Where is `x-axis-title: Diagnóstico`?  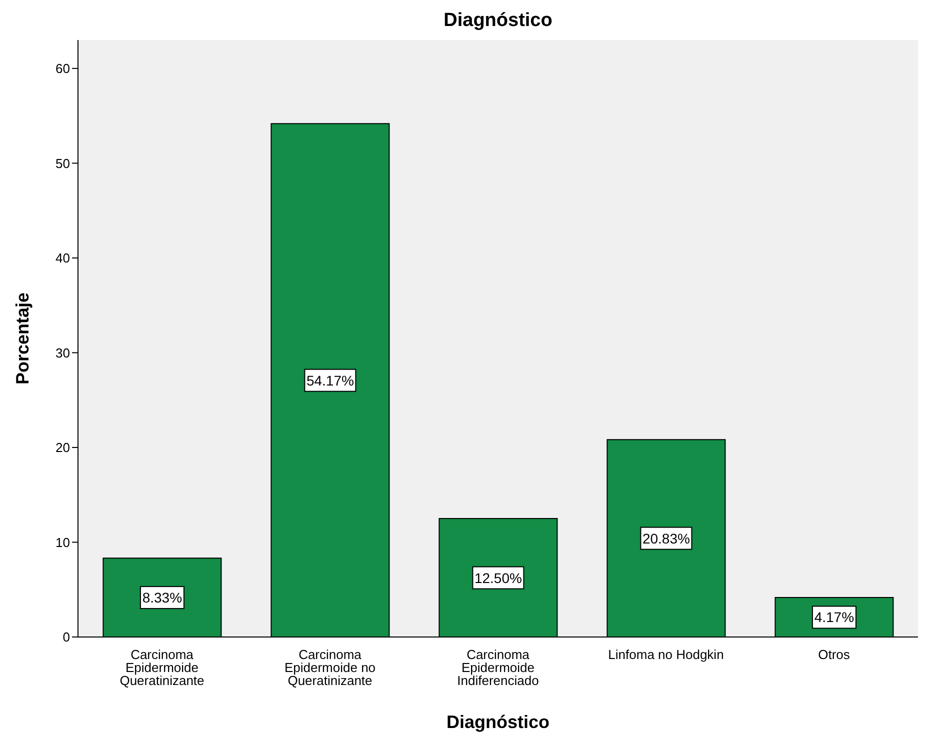 x-axis-title: Diagnóstico is located at coordinates (498, 722).